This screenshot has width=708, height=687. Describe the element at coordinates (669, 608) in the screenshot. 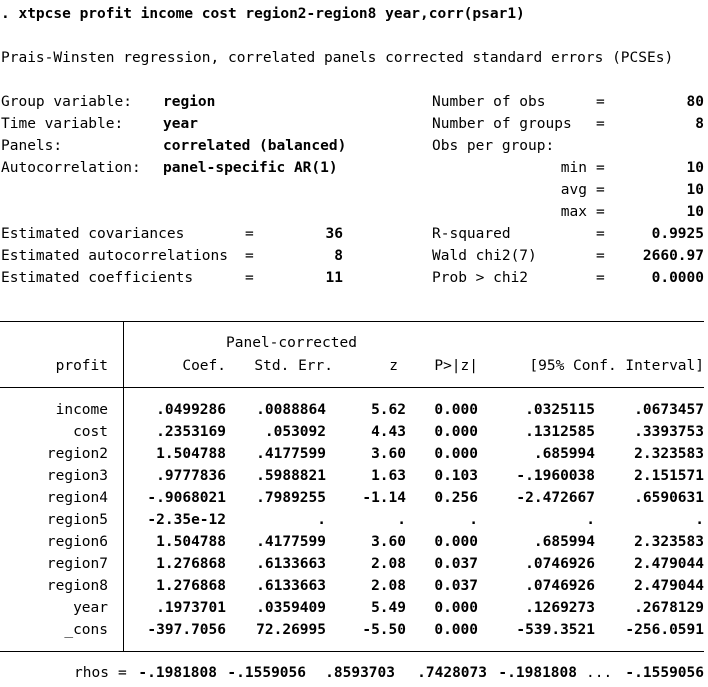

I see `row-value: .2678129` at that location.